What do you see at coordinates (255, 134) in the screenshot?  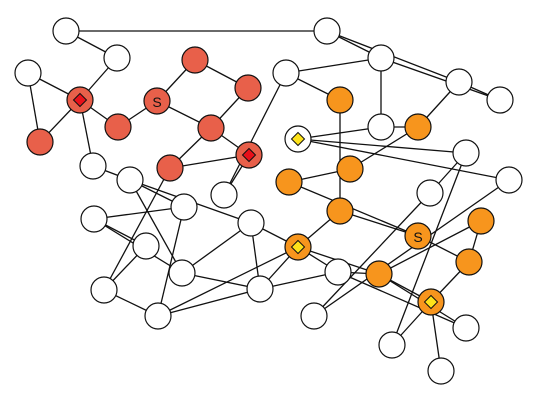 I see `edge-n14-n15` at bounding box center [255, 134].